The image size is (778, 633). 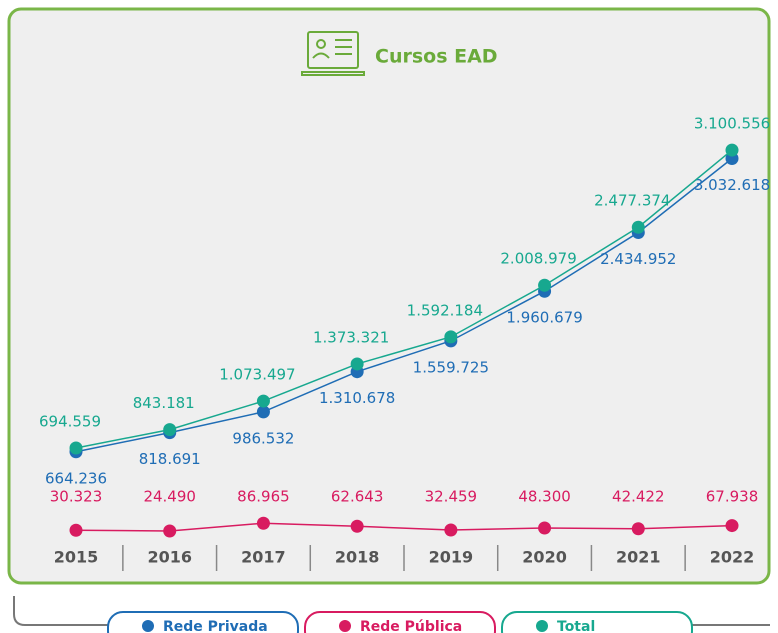 I want to click on value-label: 24.490, so click(x=169, y=497).